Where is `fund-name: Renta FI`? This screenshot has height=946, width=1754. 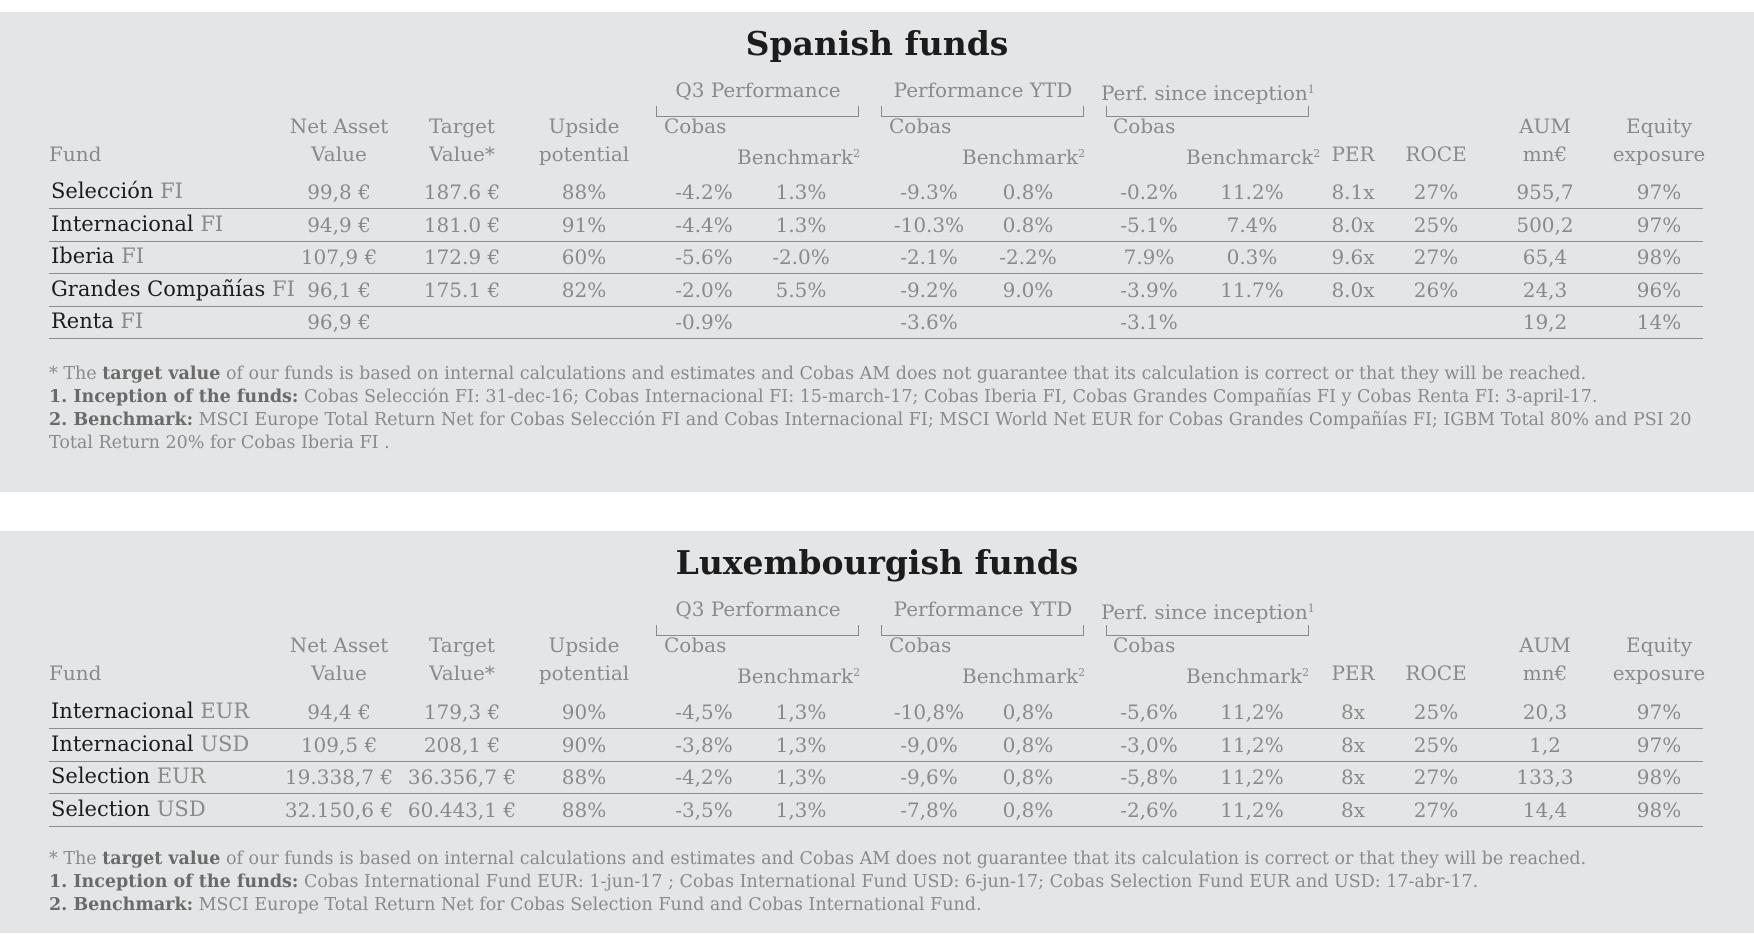
fund-name: Renta FI is located at coordinates (97, 321).